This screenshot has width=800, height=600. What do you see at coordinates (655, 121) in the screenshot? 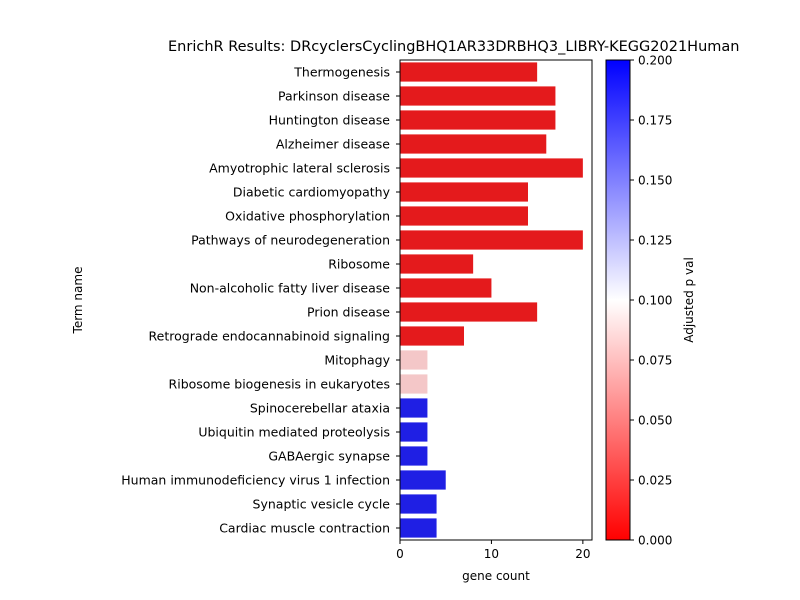
I see `colorbar-tick-label: 0.175` at bounding box center [655, 121].